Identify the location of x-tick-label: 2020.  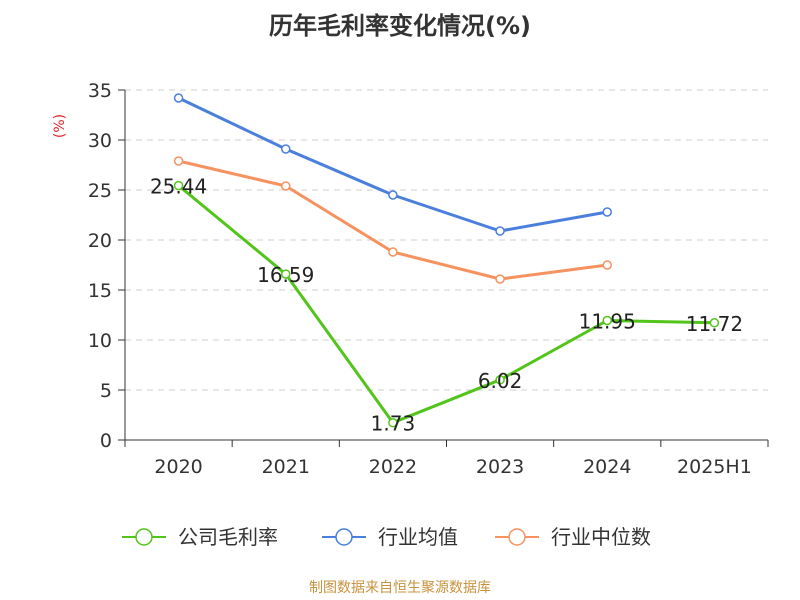
(178, 467).